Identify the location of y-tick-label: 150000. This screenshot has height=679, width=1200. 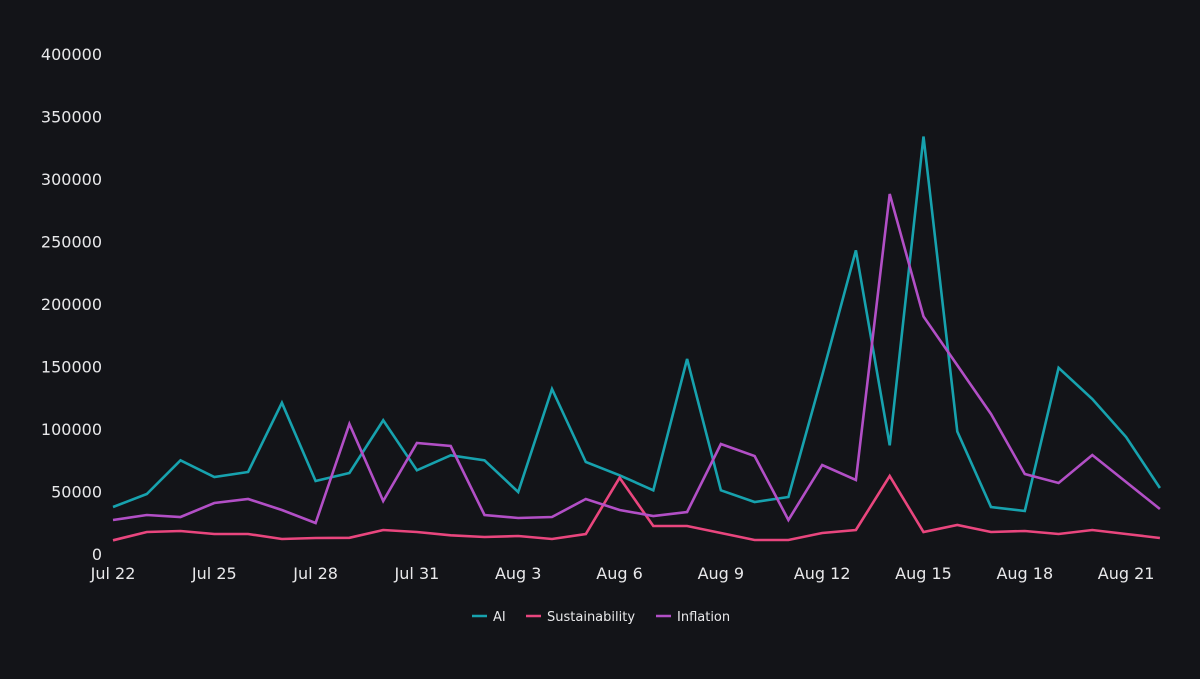
(71, 367).